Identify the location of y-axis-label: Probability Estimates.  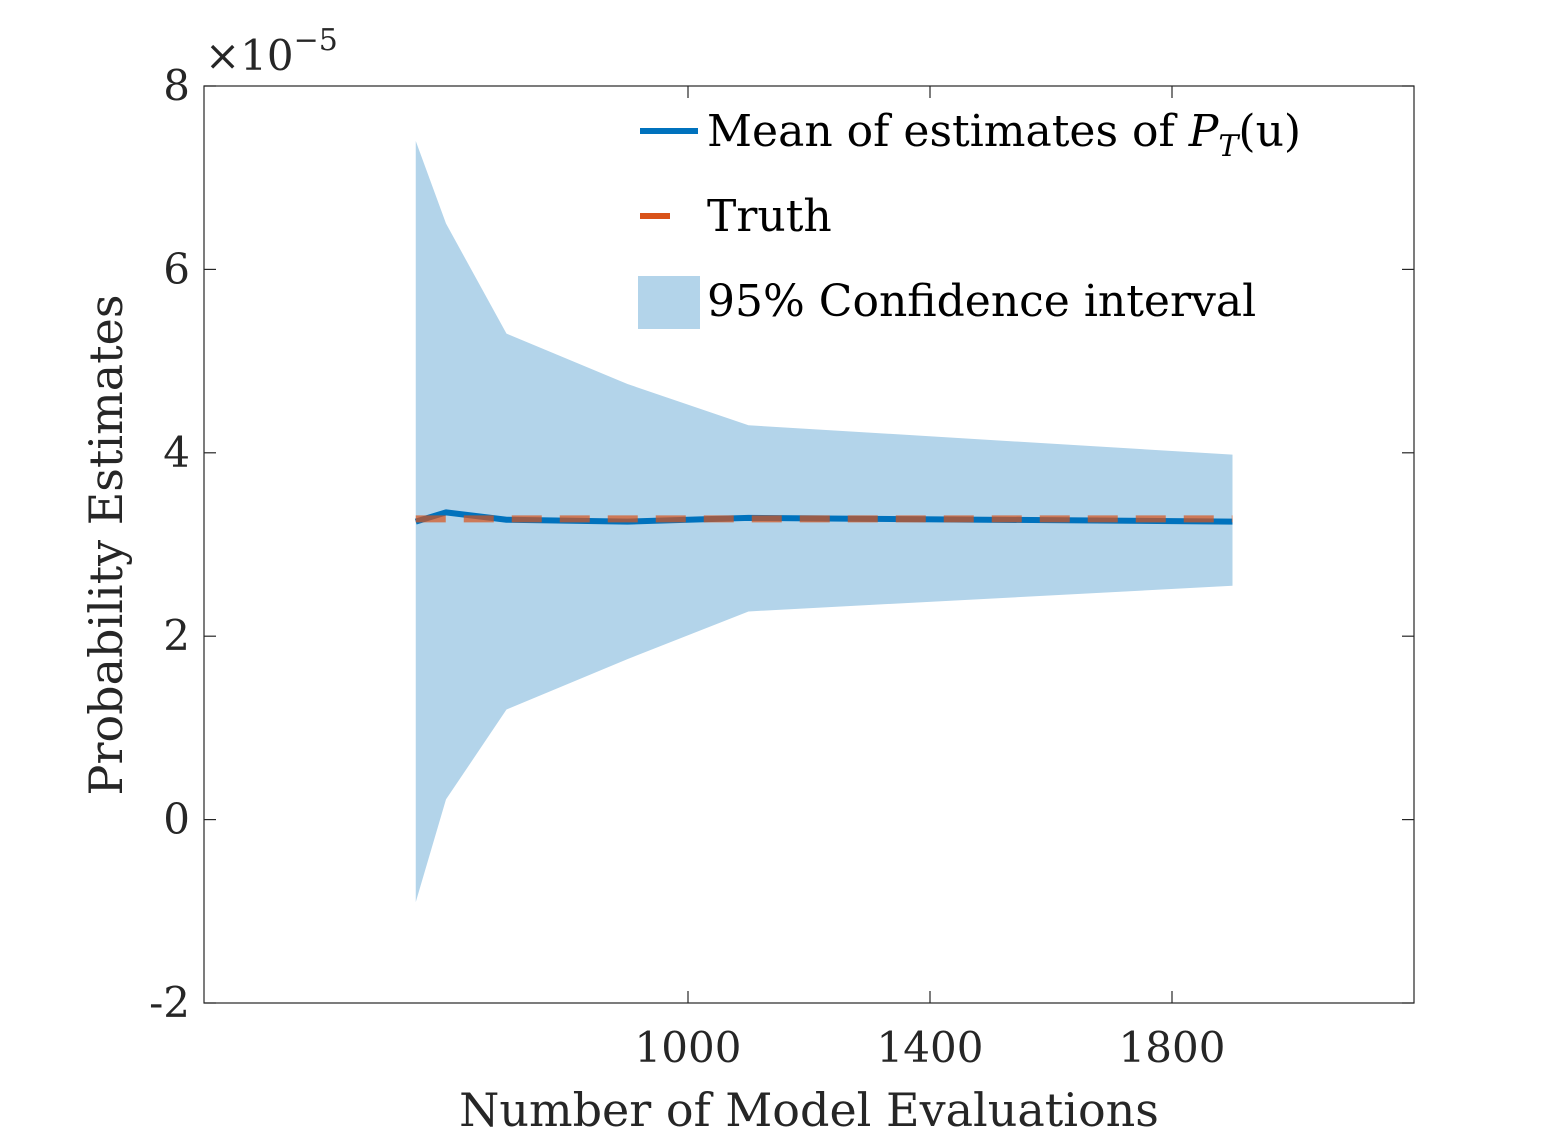
(106, 545).